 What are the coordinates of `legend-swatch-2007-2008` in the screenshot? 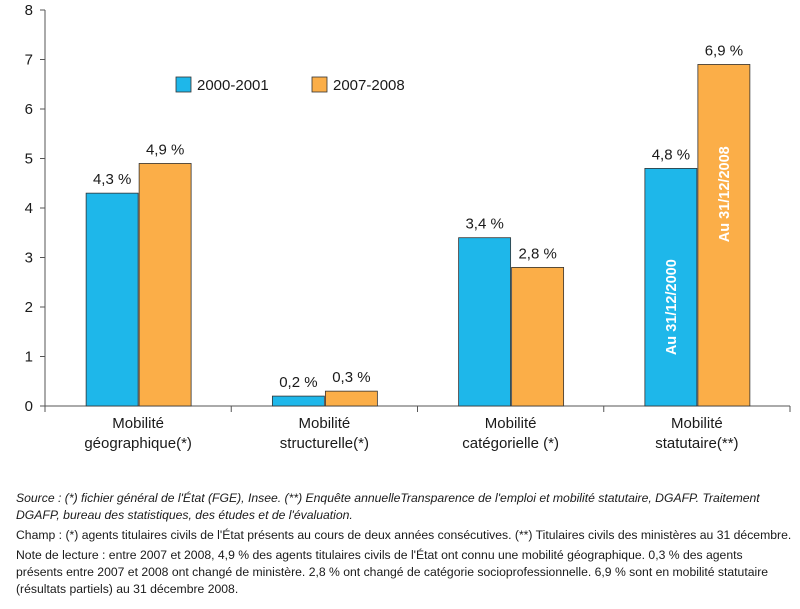 It's located at (319, 84).